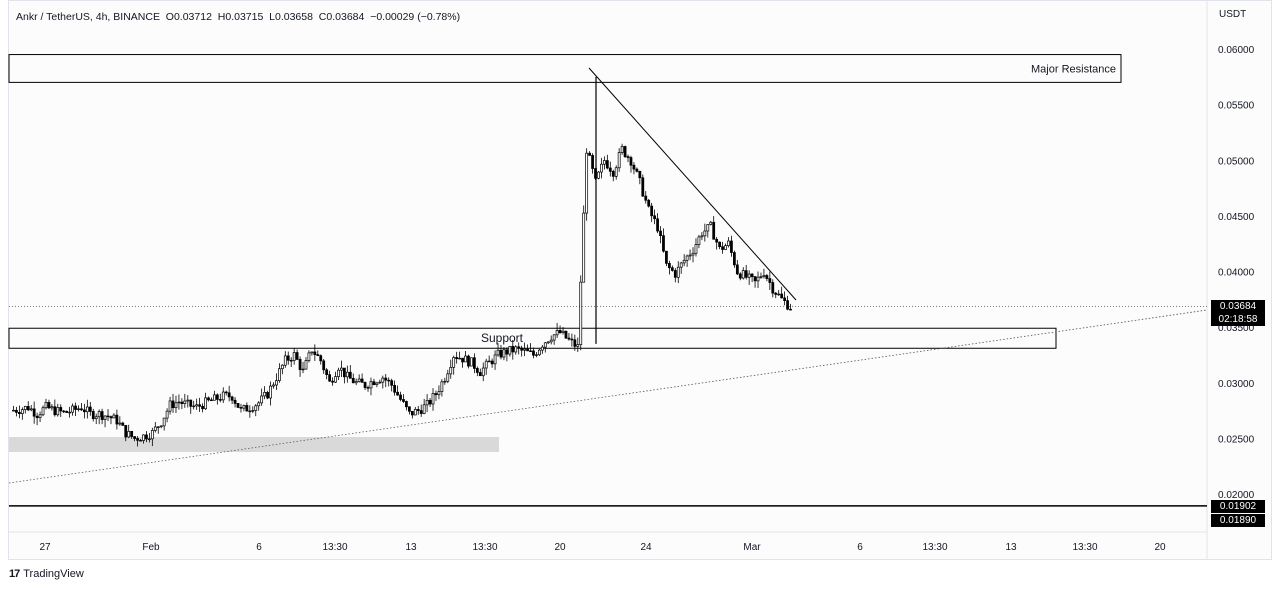  I want to click on lower-support-band, so click(254, 444).